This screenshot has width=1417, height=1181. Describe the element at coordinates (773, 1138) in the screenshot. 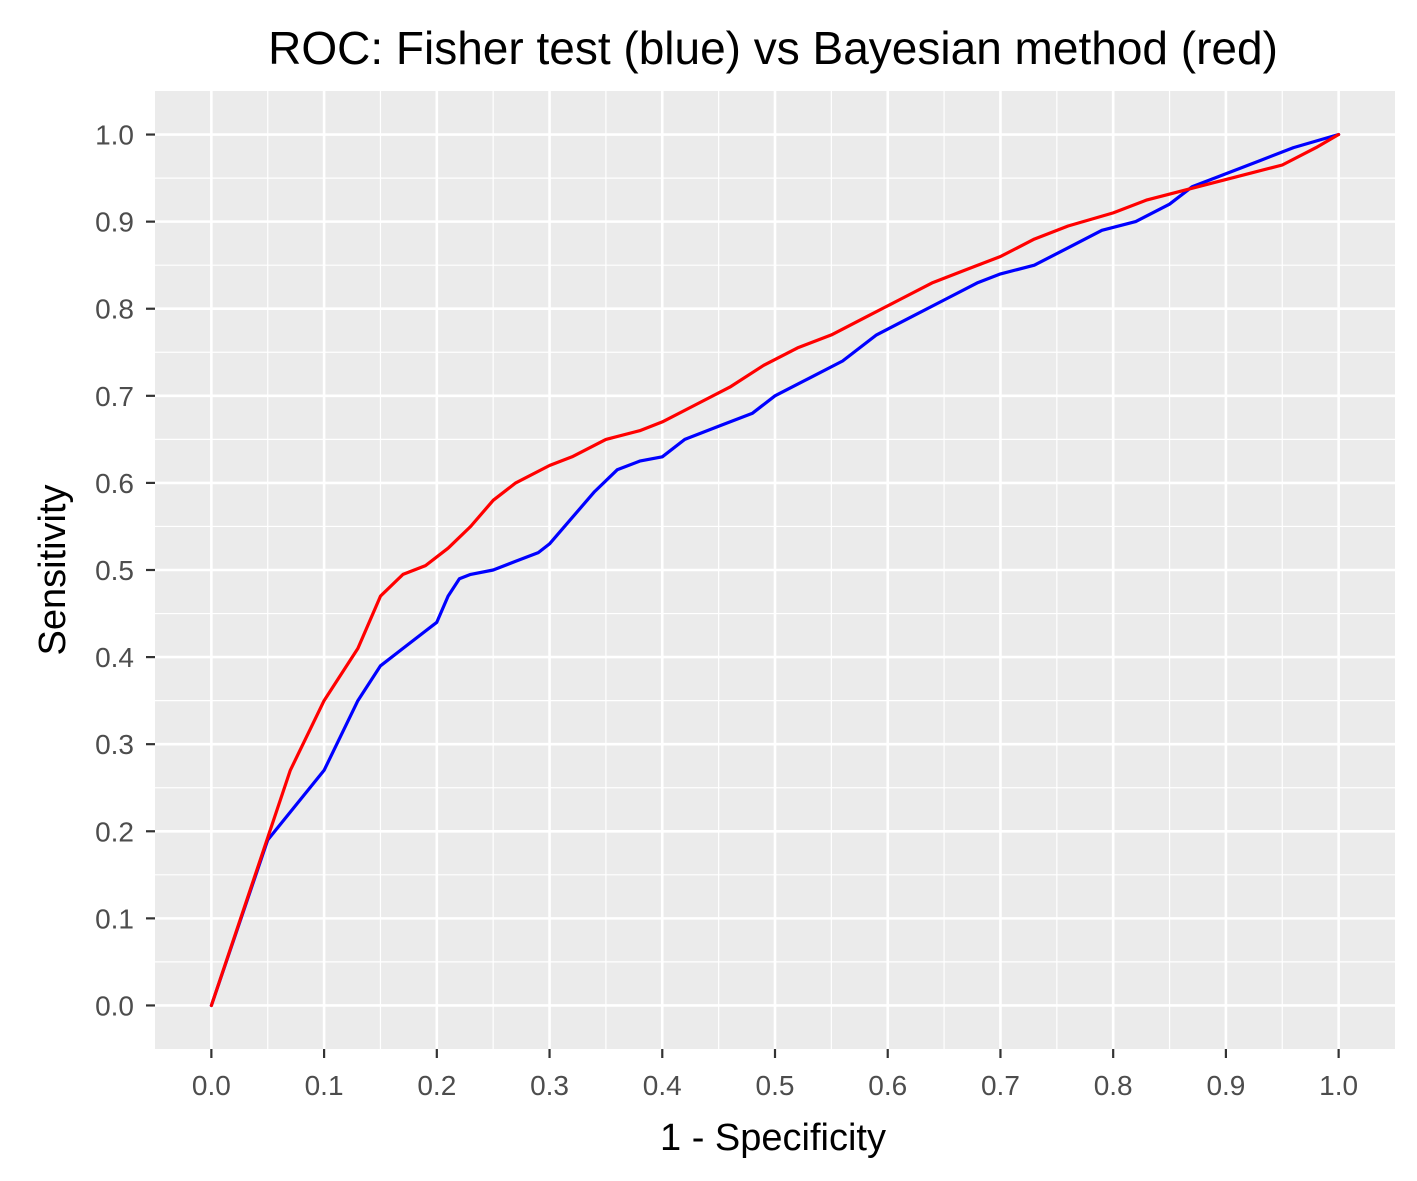

I see `x-axis-title: 1 - Specificity` at that location.